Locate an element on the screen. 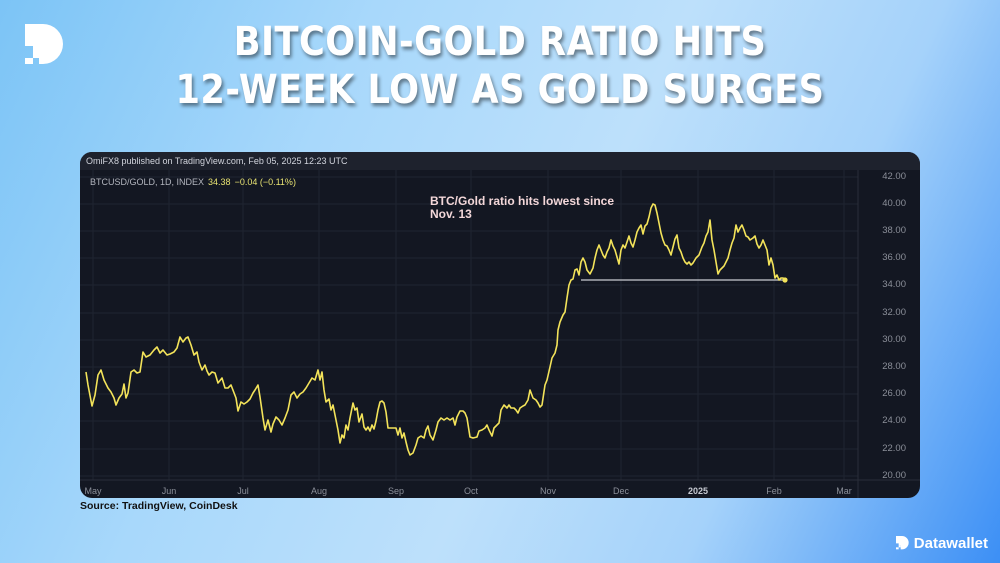 The image size is (1000, 563). brand-watermark: Datawallet is located at coordinates (941, 543).